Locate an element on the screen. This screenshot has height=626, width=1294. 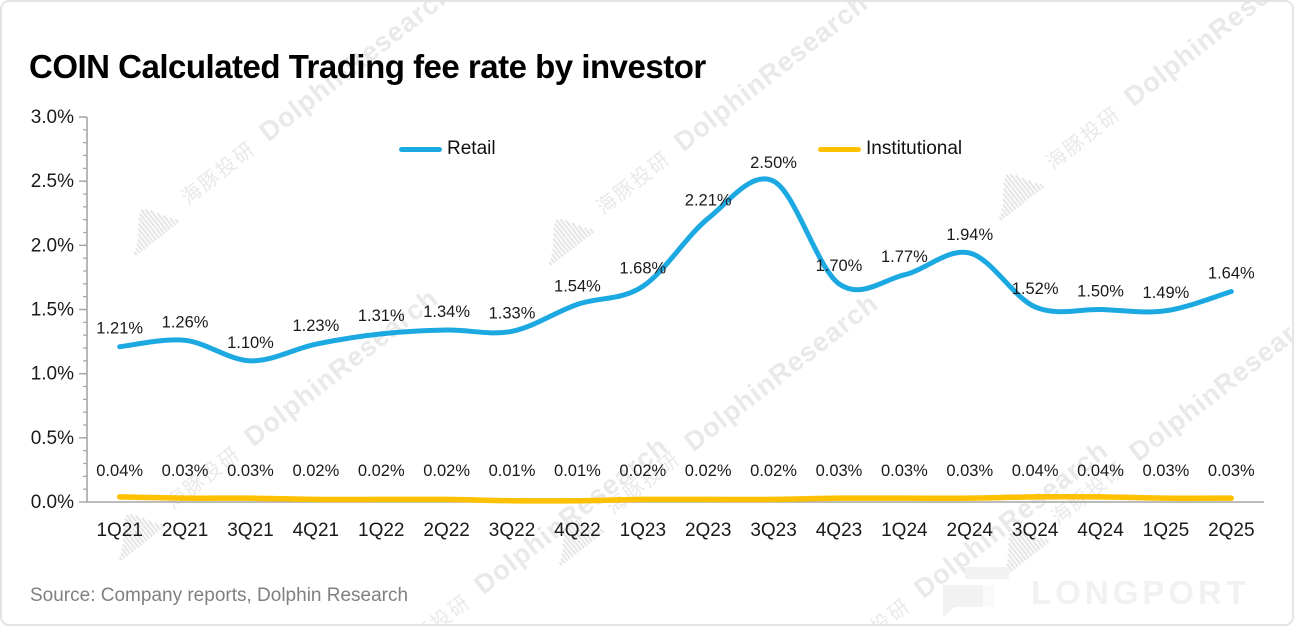
y-tick-label: 1.5% is located at coordinates (52, 310).